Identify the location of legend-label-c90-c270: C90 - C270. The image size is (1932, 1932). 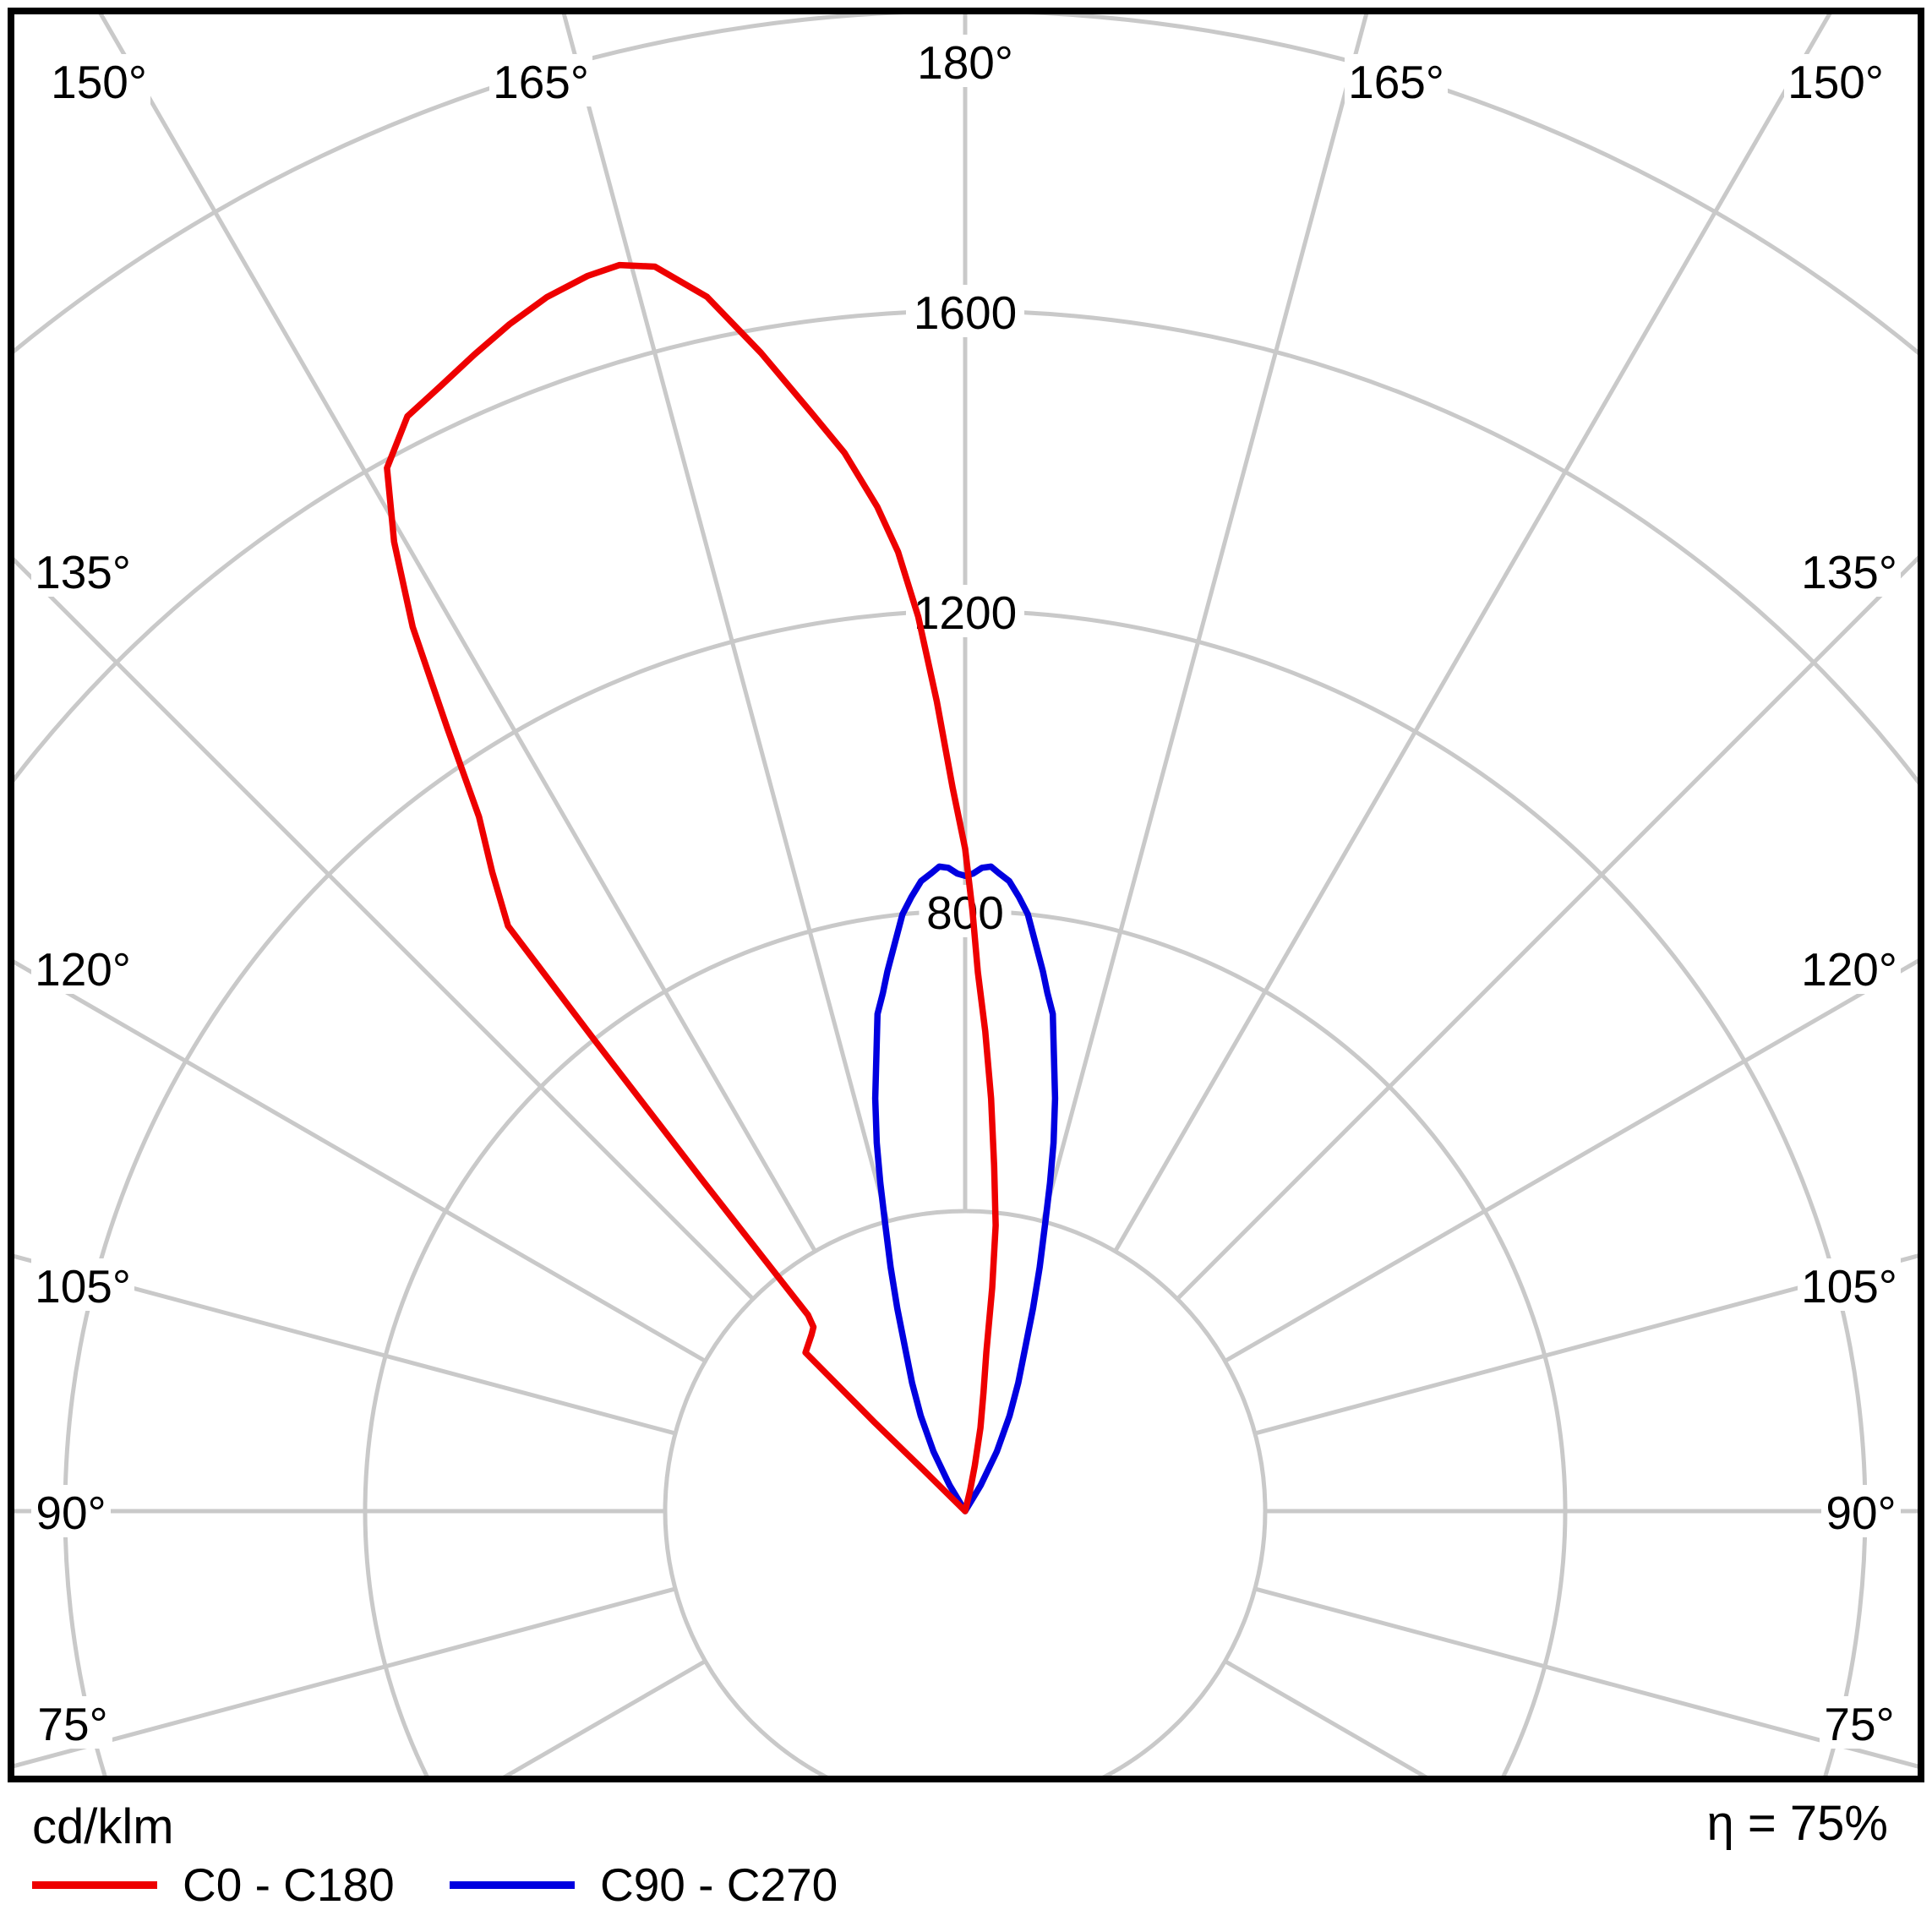
(719, 1884).